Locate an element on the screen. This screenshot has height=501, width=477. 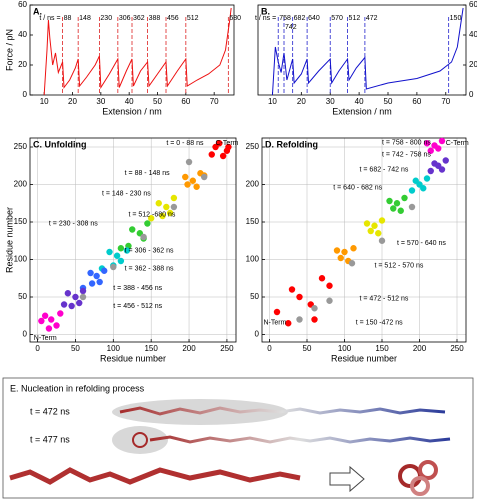
x-tick-label: 70 is located at coordinates (445, 101).